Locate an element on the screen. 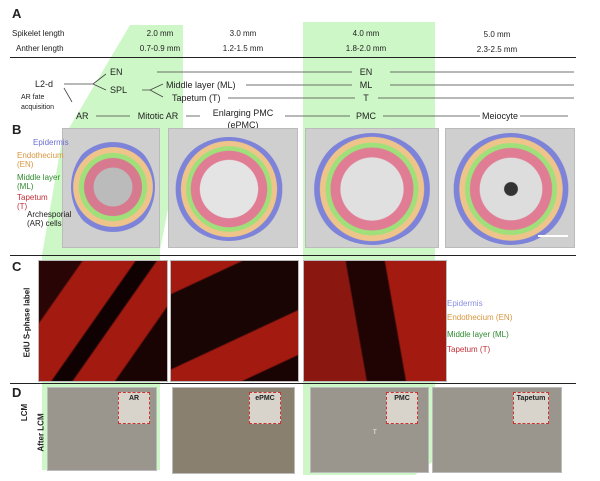 Image resolution: width=600 pixels, height=481 pixels. label-archesporial: Archesporial is located at coordinates (49, 214).